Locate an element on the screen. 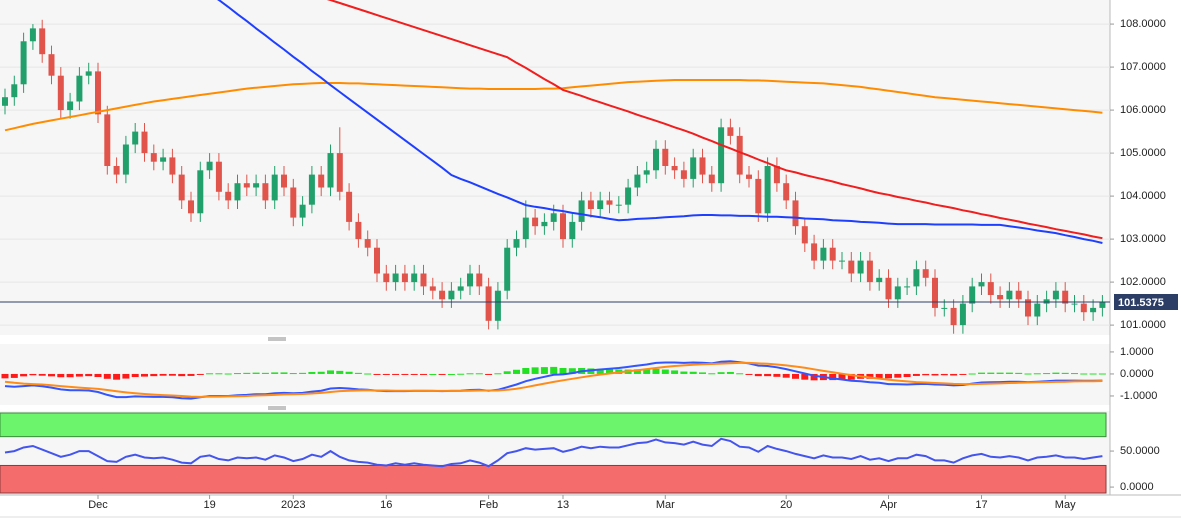  price-label-box is located at coordinates (1146, 301).